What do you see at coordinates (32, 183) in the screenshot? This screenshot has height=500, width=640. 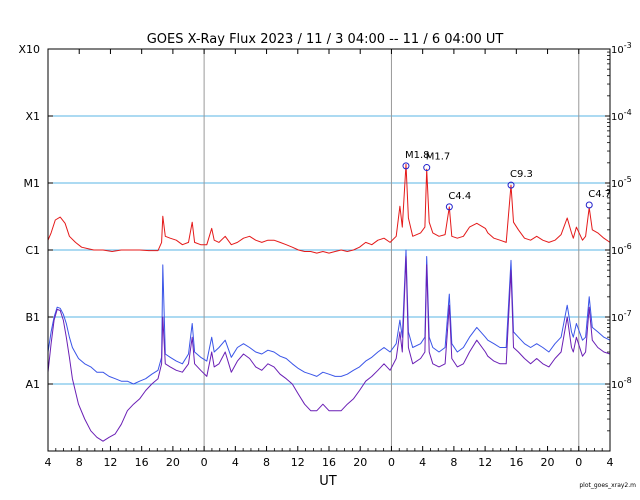 I see `left-tick-label: M1` at bounding box center [32, 183].